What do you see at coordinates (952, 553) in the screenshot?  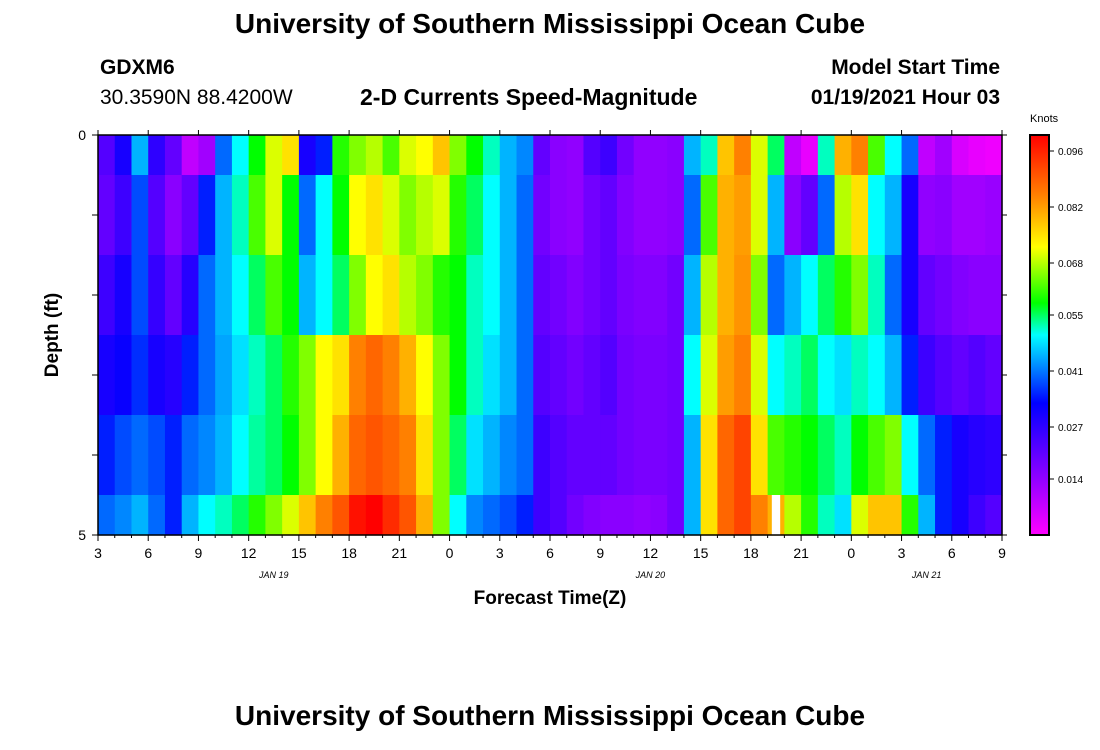 I see `x-tick-label: 6` at bounding box center [952, 553].